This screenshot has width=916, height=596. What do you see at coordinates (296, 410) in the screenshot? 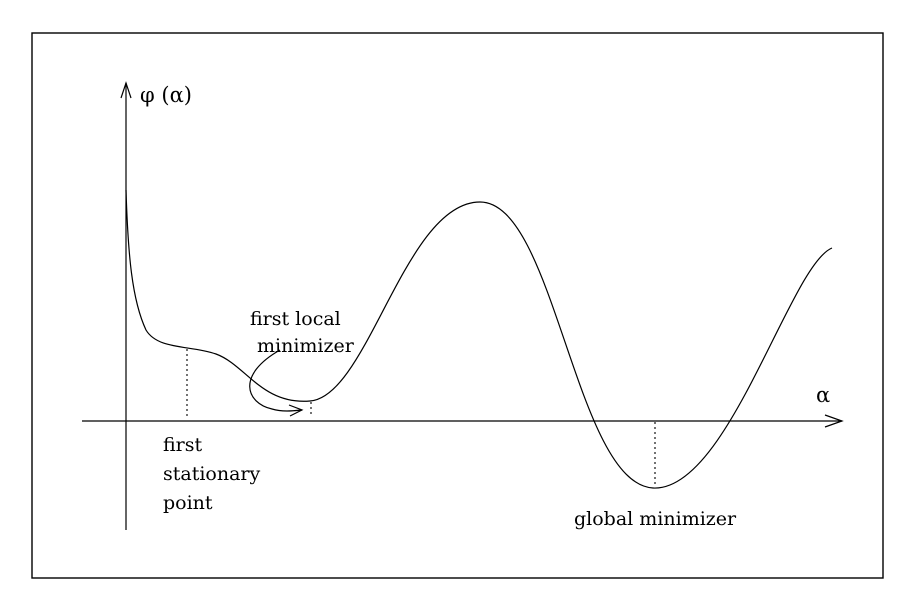
I see `local-minimizer-pointer-head-icon` at bounding box center [296, 410].